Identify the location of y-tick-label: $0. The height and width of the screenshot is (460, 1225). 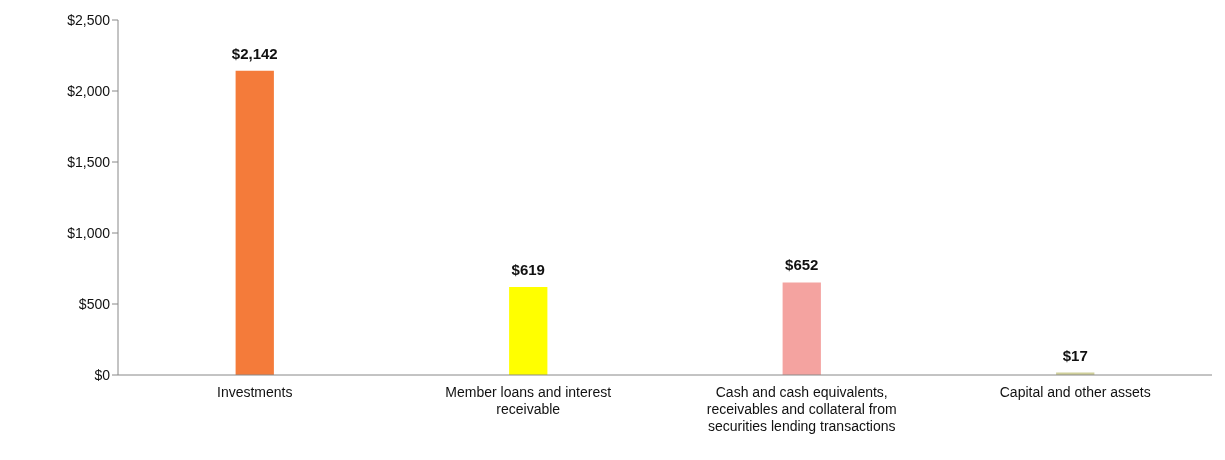
(102, 374).